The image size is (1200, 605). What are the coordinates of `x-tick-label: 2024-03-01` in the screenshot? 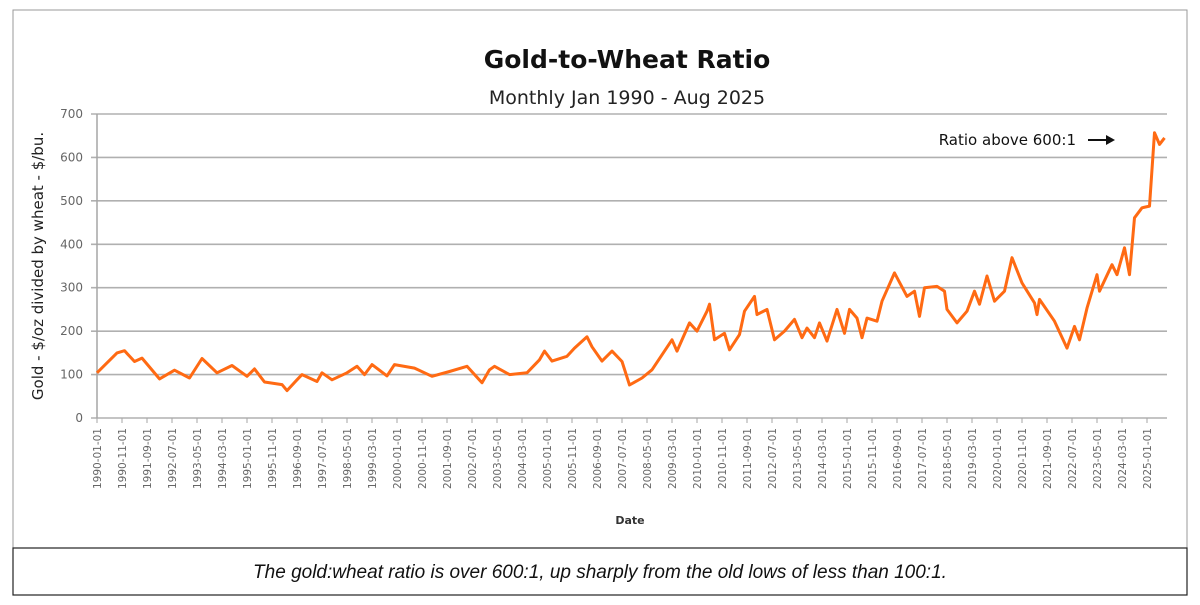 It's located at (1123, 458).